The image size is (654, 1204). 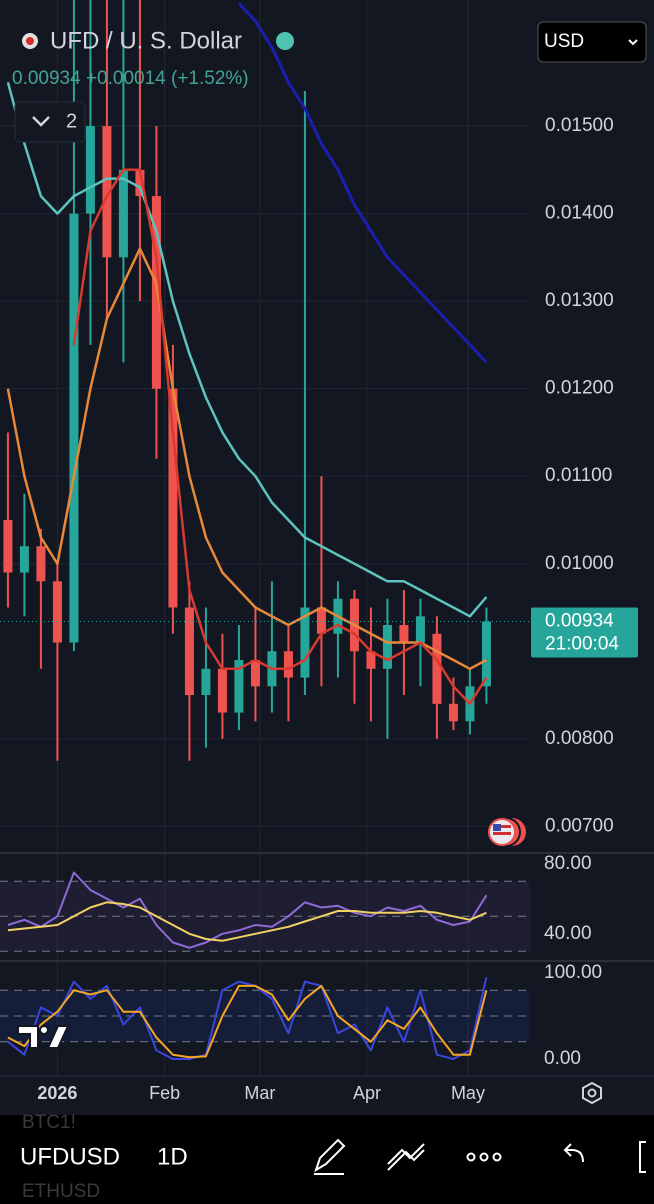 What do you see at coordinates (642, 1157) in the screenshot?
I see `fullscreen-icon` at bounding box center [642, 1157].